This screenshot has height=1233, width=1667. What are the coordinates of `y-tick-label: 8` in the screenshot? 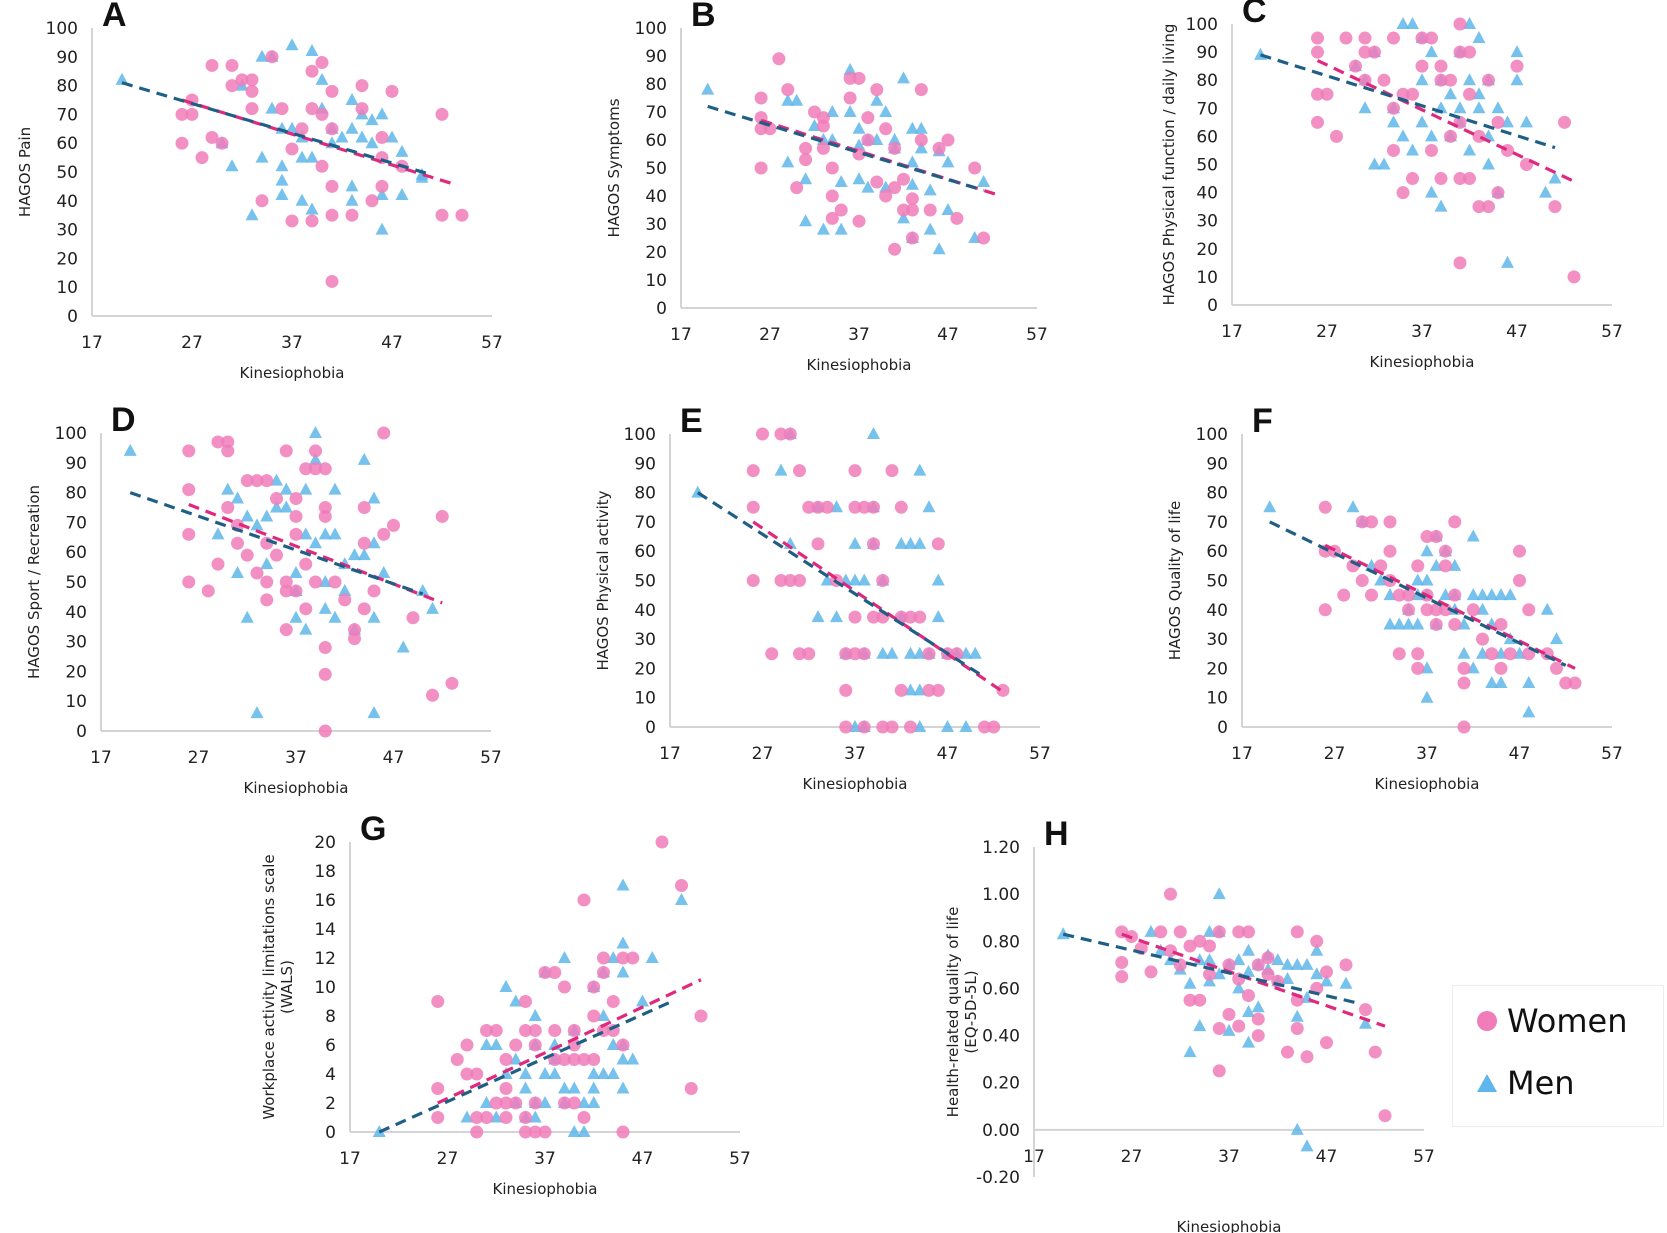 It's located at (330, 1017).